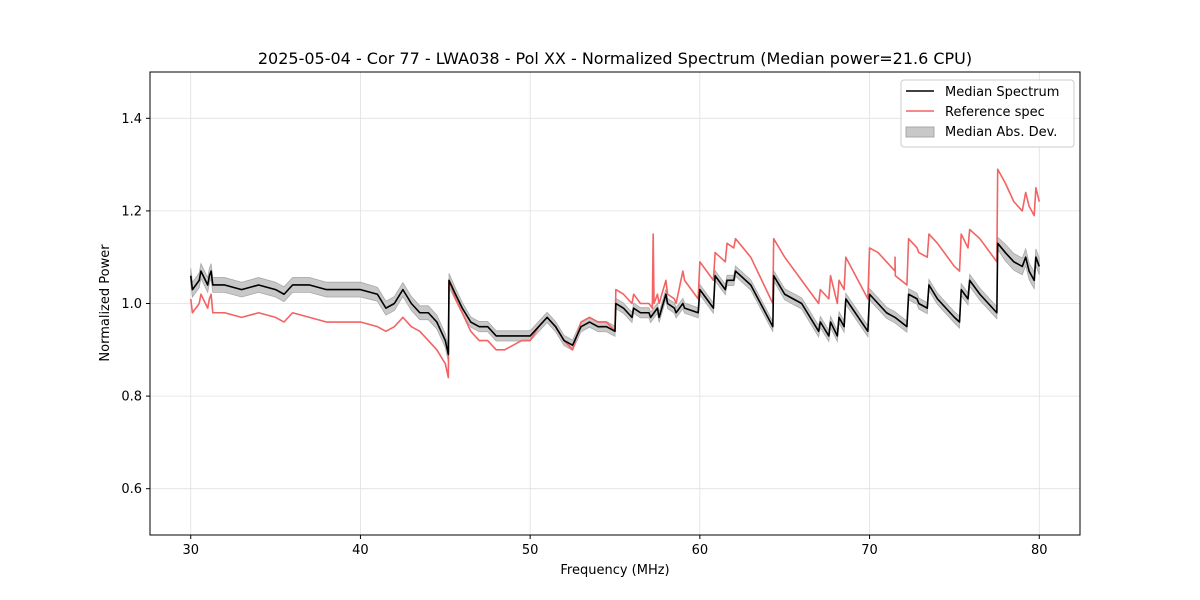 The height and width of the screenshot is (600, 1200). I want to click on legend-reference-label: Reference spec, so click(995, 112).